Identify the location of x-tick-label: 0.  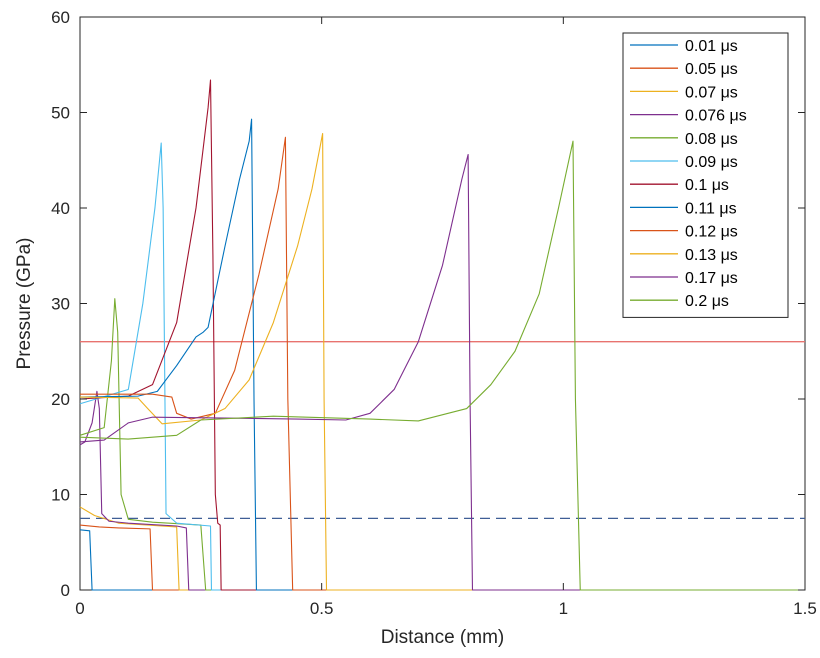
(79, 608).